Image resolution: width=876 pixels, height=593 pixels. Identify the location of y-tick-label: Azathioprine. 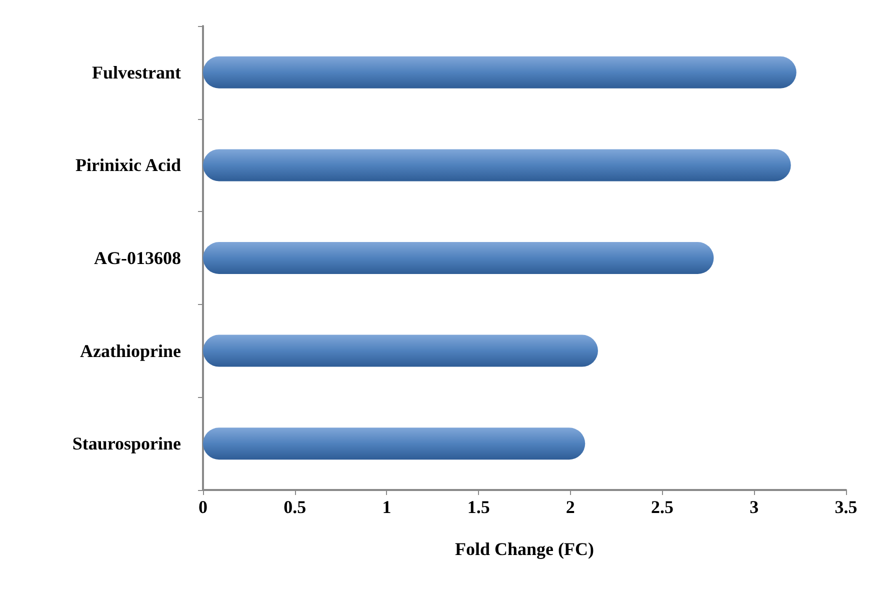
(131, 350).